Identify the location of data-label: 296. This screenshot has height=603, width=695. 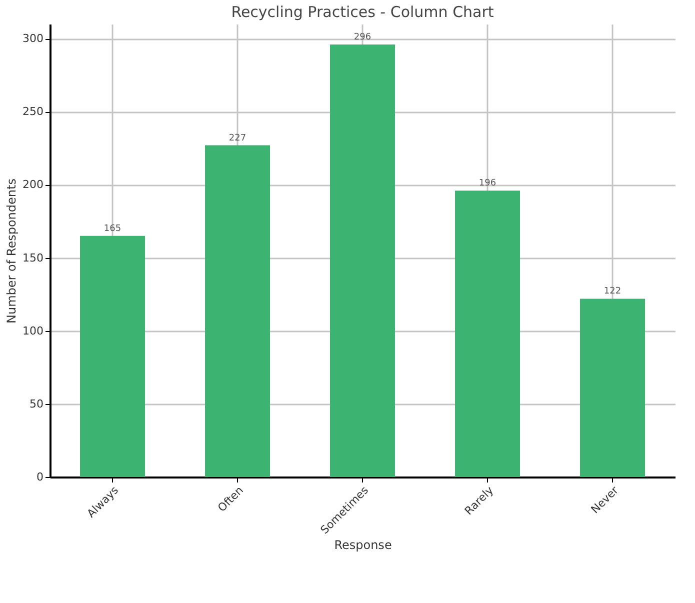
(363, 37).